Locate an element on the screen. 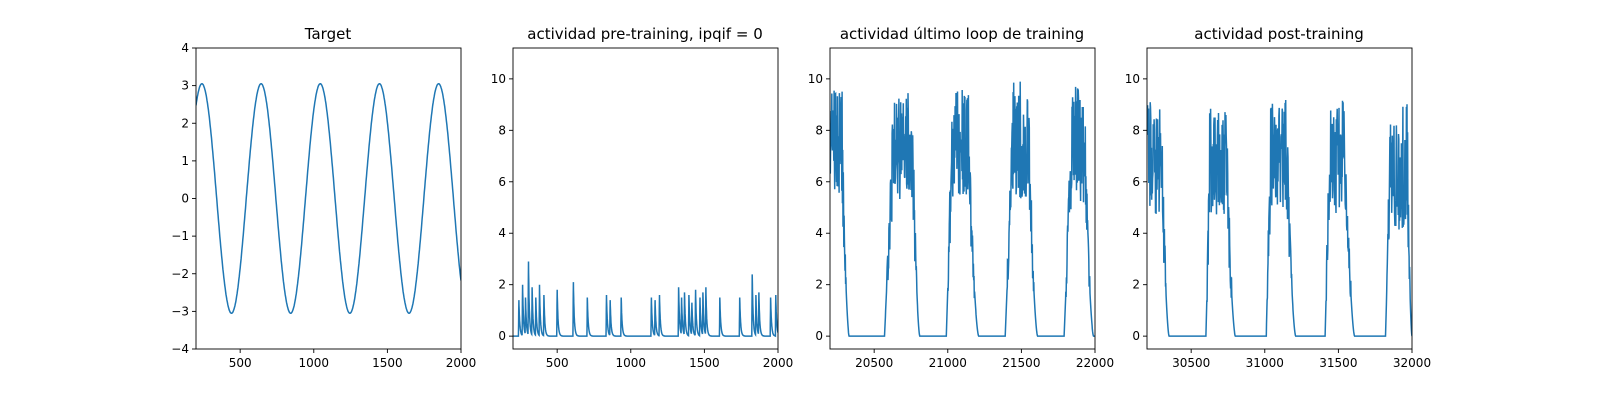 The image size is (1600, 400). chart-title: Target is located at coordinates (328, 34).